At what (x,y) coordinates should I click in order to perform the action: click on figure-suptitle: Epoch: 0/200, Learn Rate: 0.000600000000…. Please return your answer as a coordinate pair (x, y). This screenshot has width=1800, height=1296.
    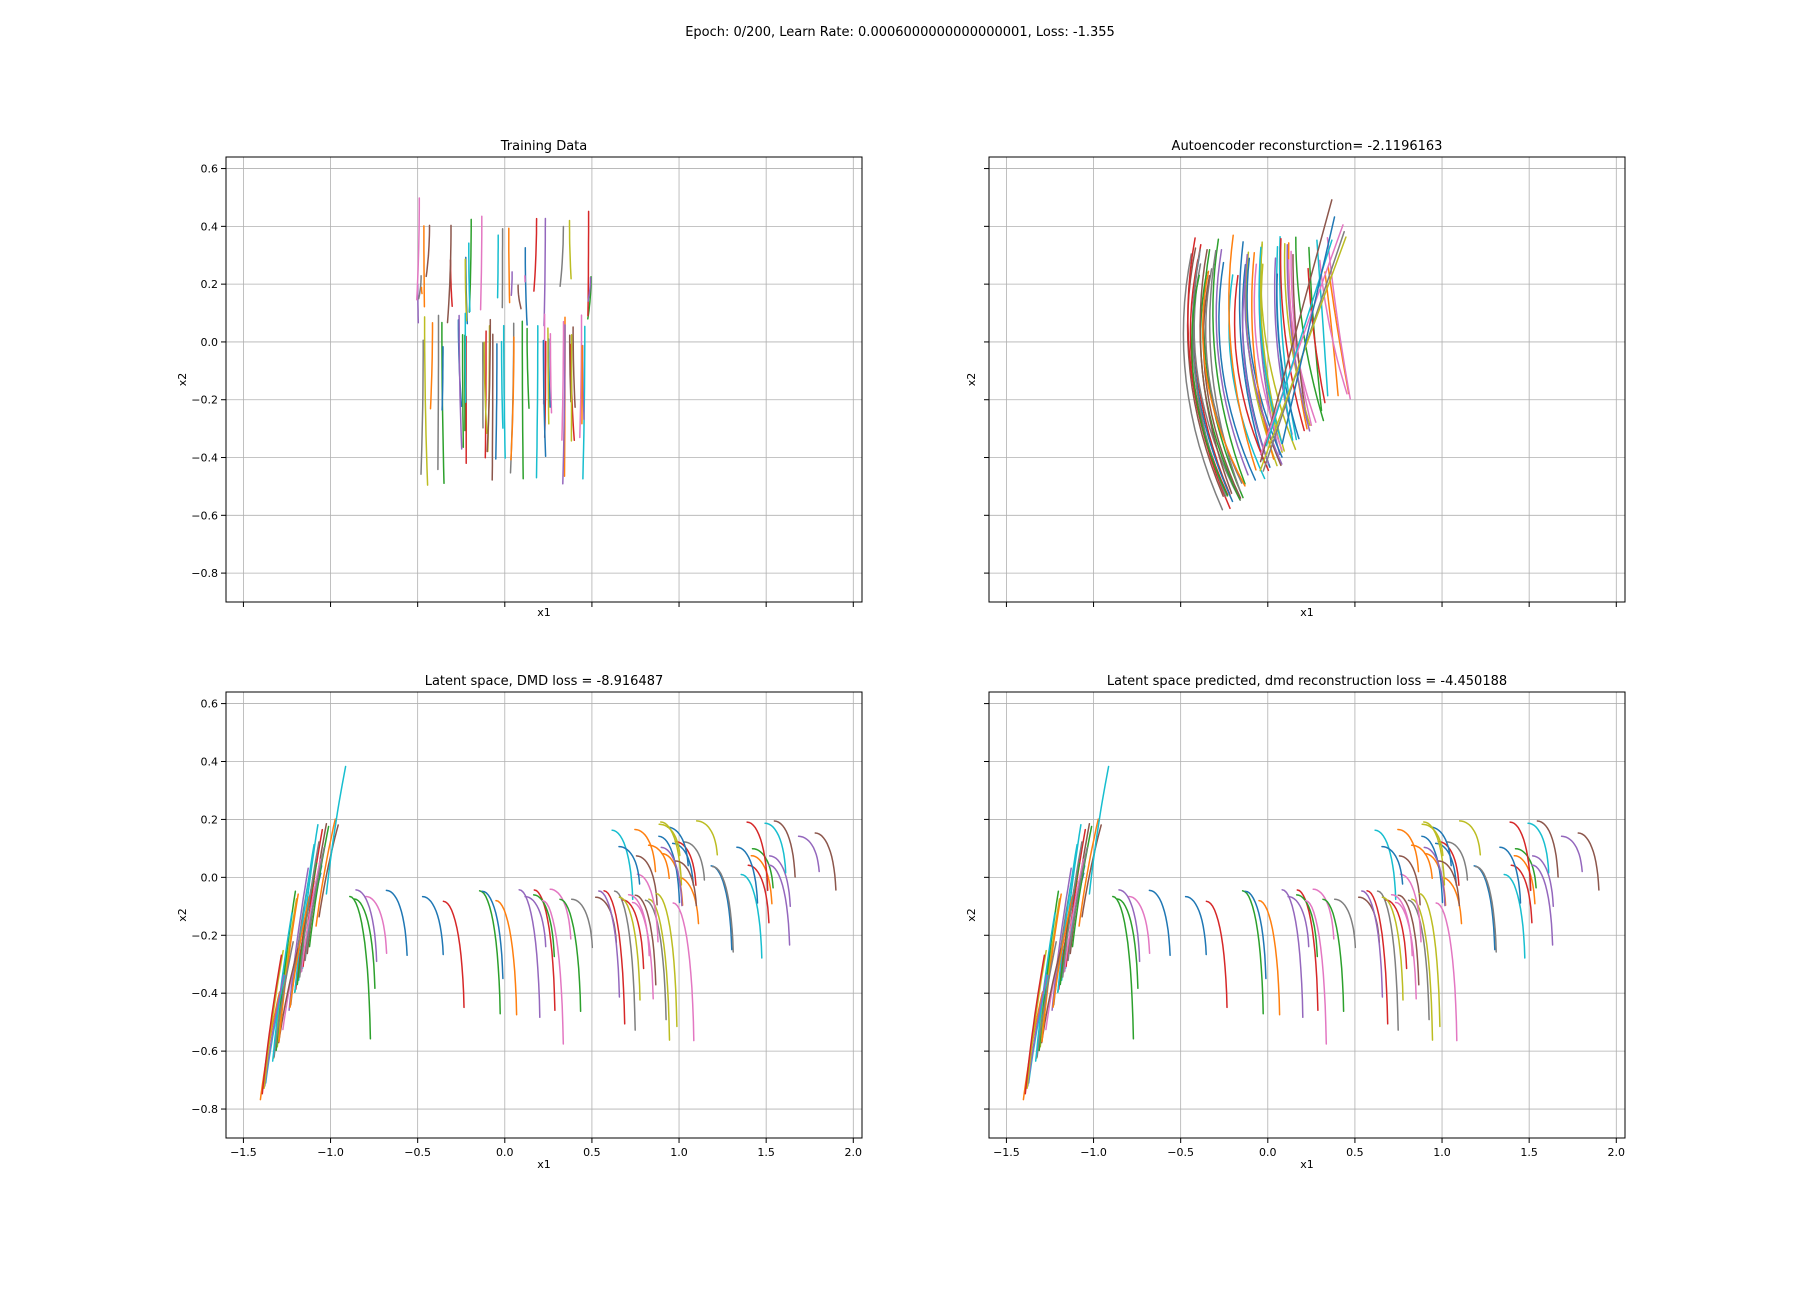
    Looking at the image, I should click on (900, 32).